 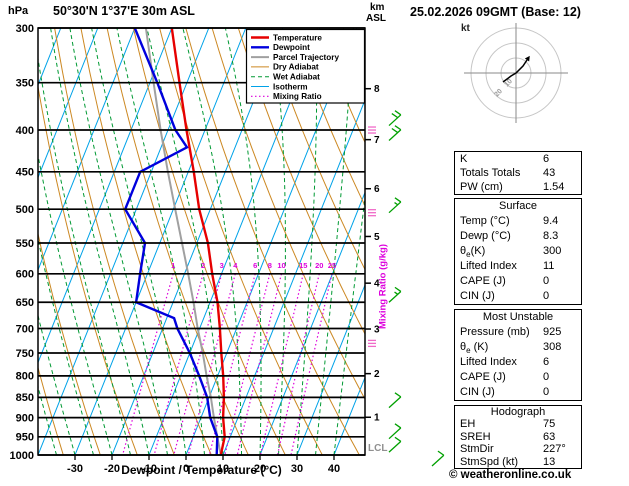 I want to click on data-row: Dewp (°C) 8.3, so click(x=518, y=236).